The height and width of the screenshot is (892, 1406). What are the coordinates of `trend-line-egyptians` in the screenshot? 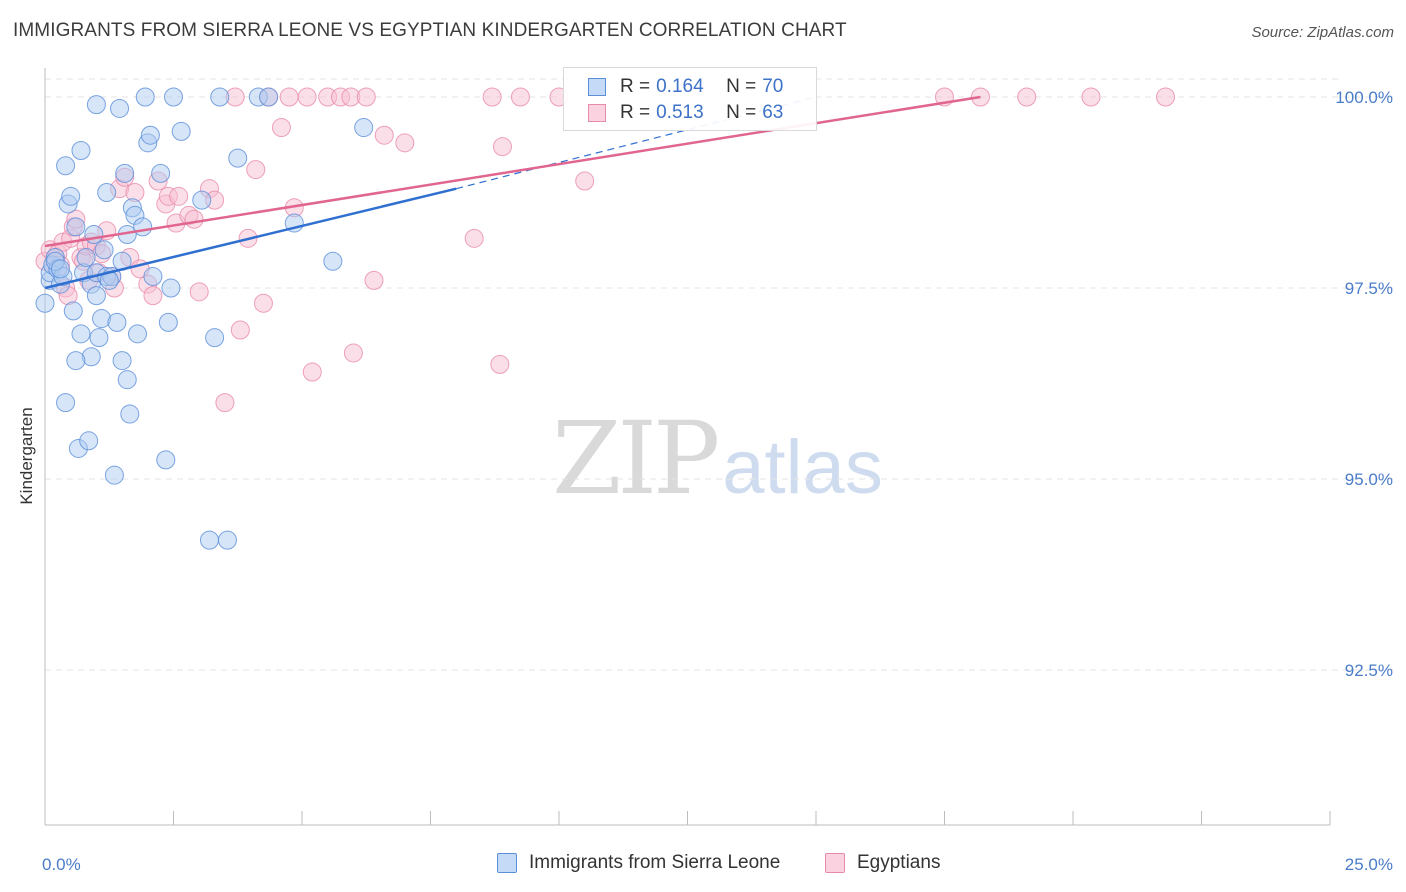 It's located at (512, 171).